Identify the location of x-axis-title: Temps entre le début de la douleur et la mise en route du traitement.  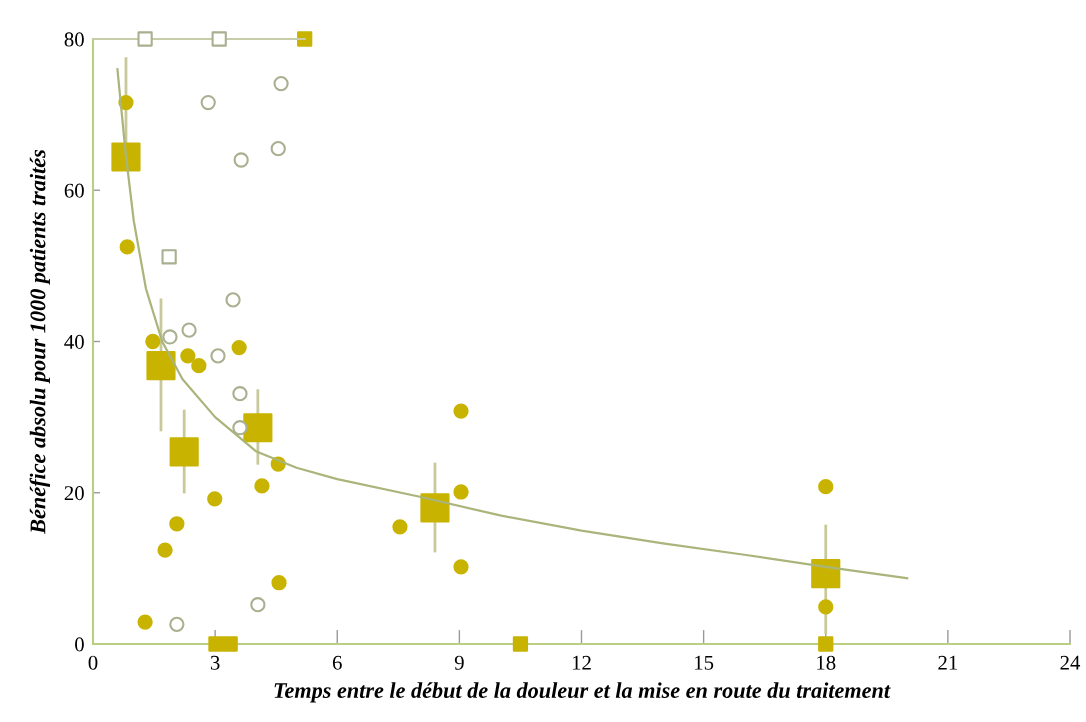
(582, 692).